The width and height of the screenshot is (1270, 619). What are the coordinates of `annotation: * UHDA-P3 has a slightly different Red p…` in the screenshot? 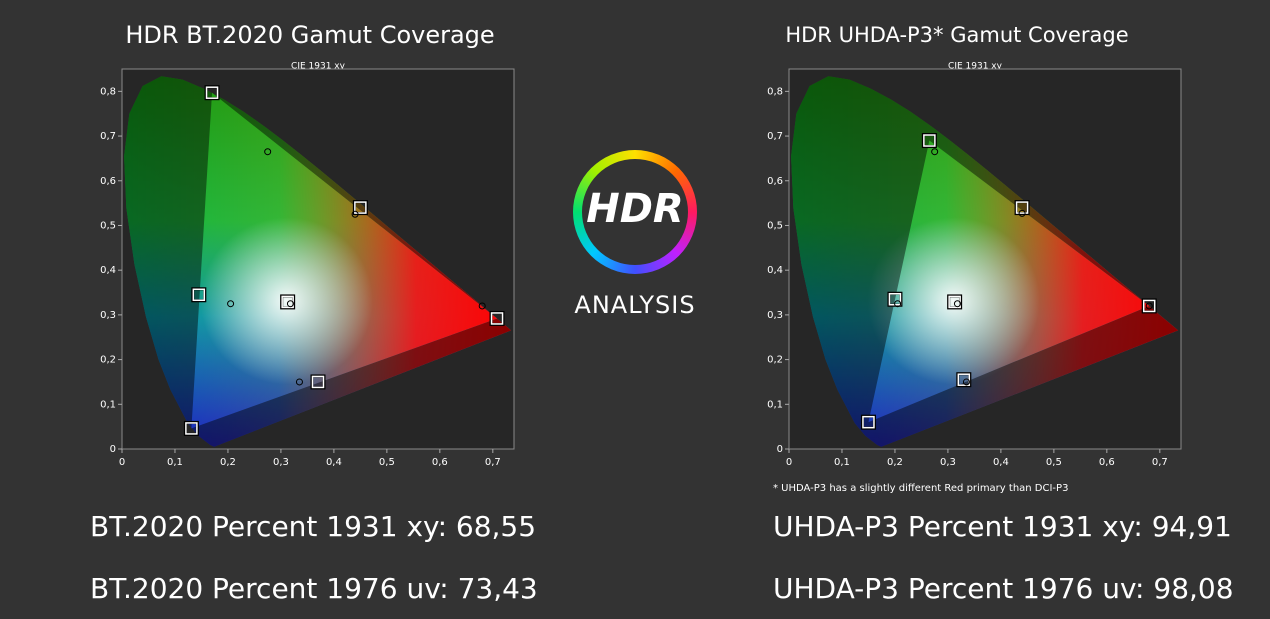 It's located at (920, 488).